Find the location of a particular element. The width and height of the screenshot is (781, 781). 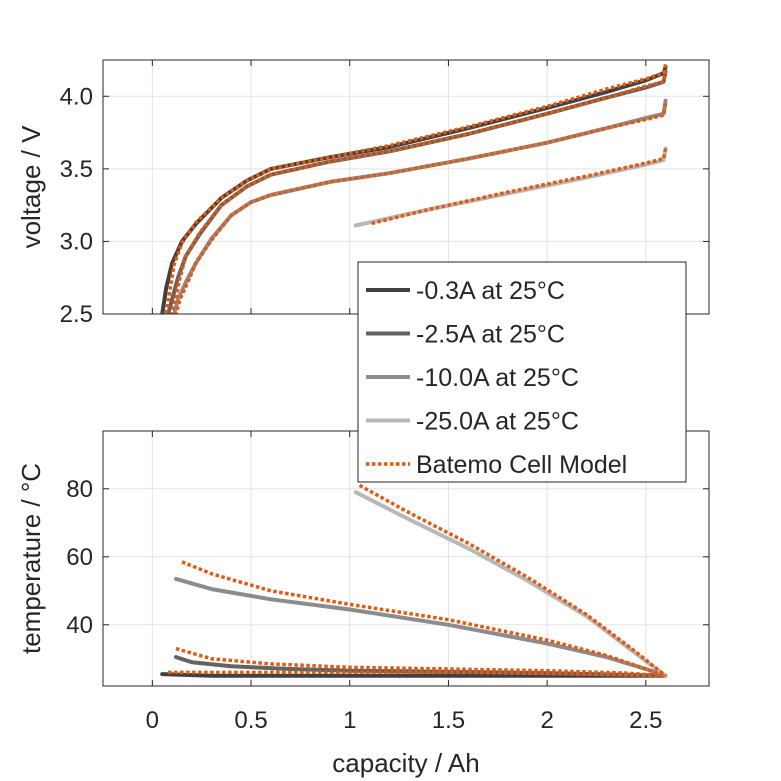

x-tick-label: 2 is located at coordinates (546, 720).